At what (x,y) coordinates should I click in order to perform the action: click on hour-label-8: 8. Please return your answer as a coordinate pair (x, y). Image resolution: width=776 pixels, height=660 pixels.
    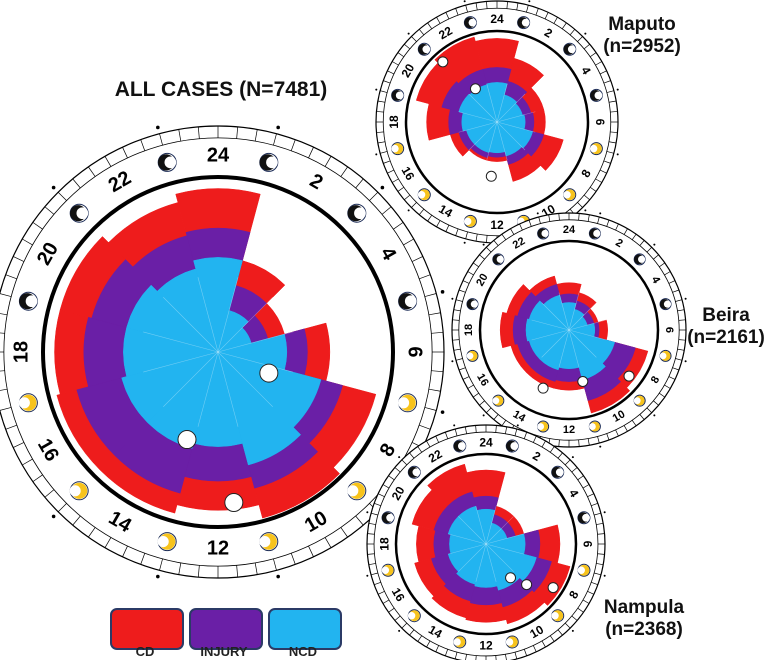
    Looking at the image, I should click on (655, 379).